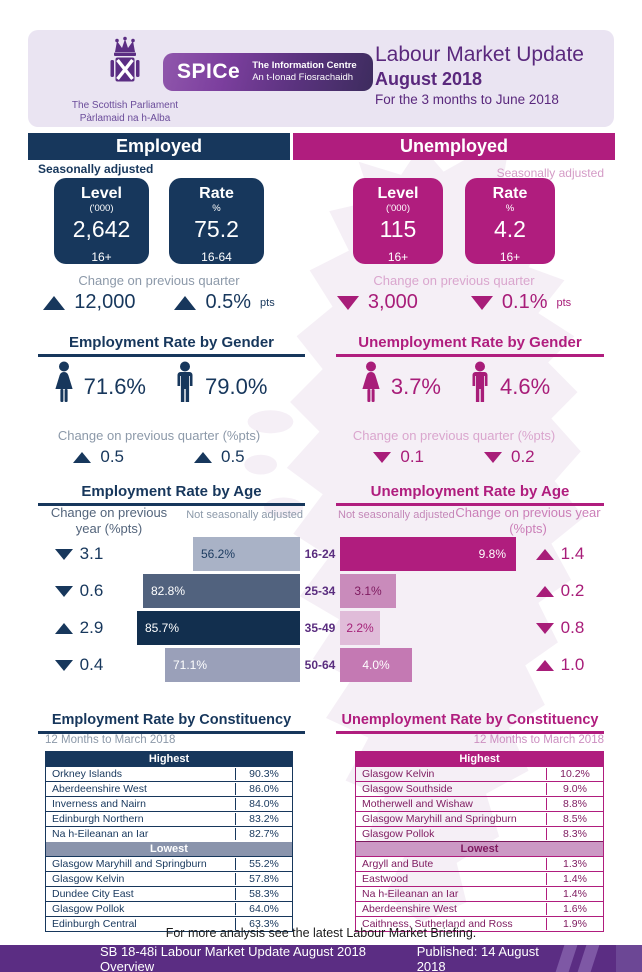 Image resolution: width=642 pixels, height=972 pixels. I want to click on employed-rate-box: Rate % 75.2 16-64, so click(216, 221).